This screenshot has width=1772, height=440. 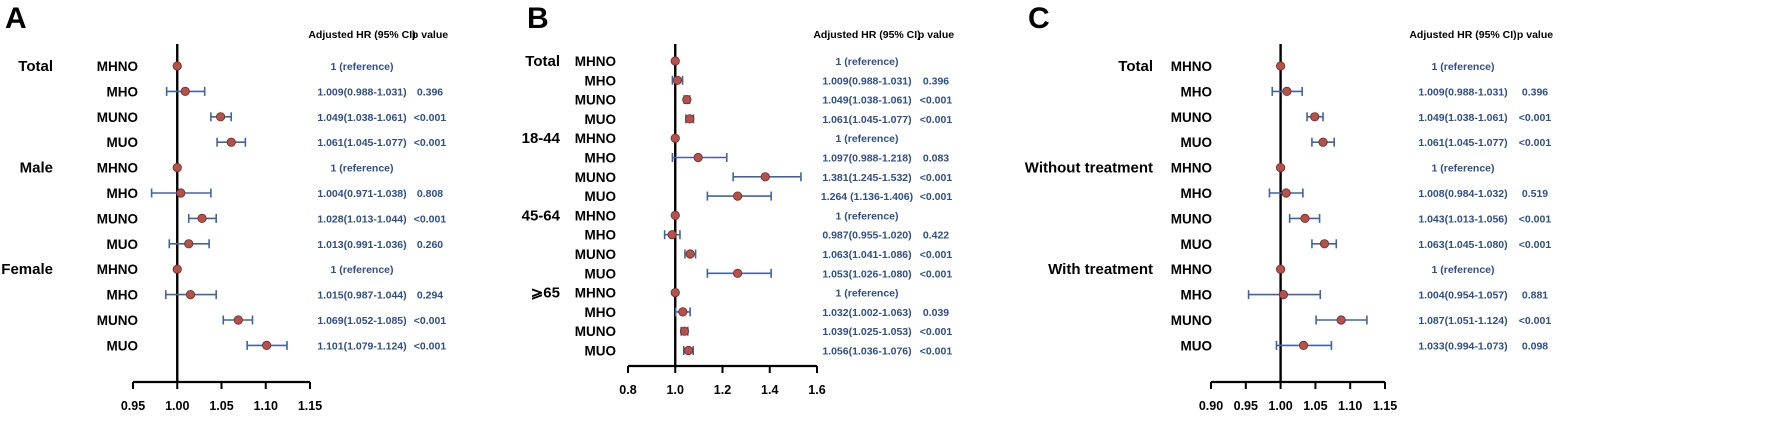 What do you see at coordinates (866, 178) in the screenshot?
I see `hr-value: 1.381(1.245-1.532)` at bounding box center [866, 178].